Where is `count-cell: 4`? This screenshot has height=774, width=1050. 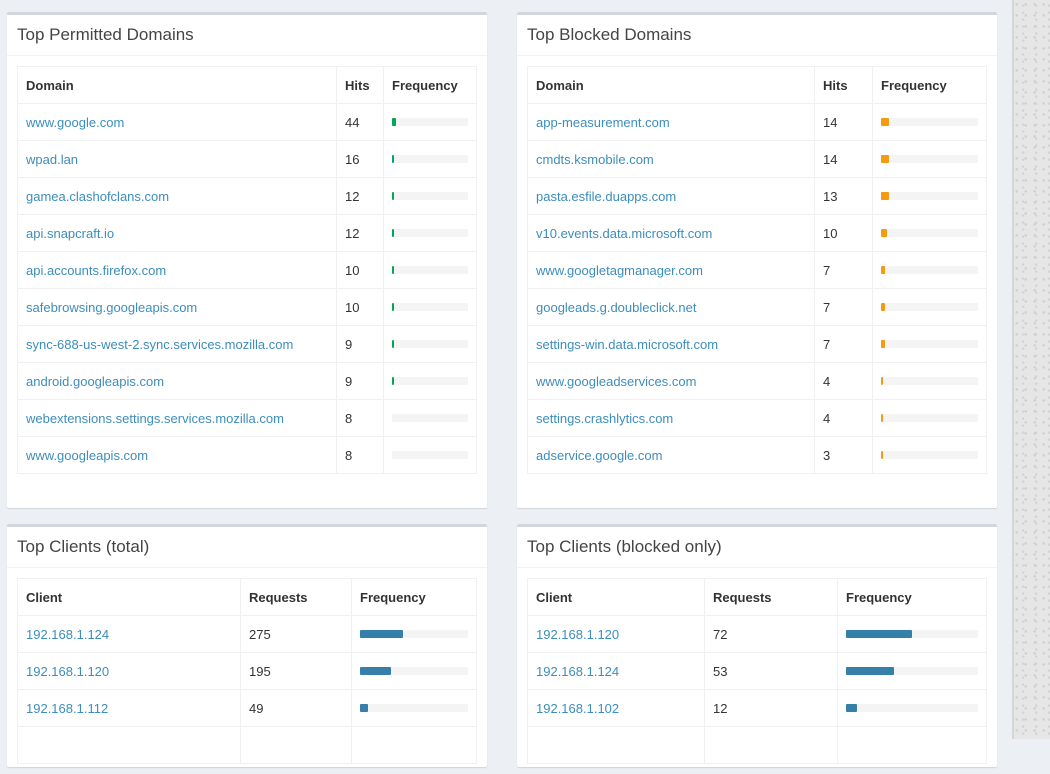 count-cell: 4 is located at coordinates (843, 418).